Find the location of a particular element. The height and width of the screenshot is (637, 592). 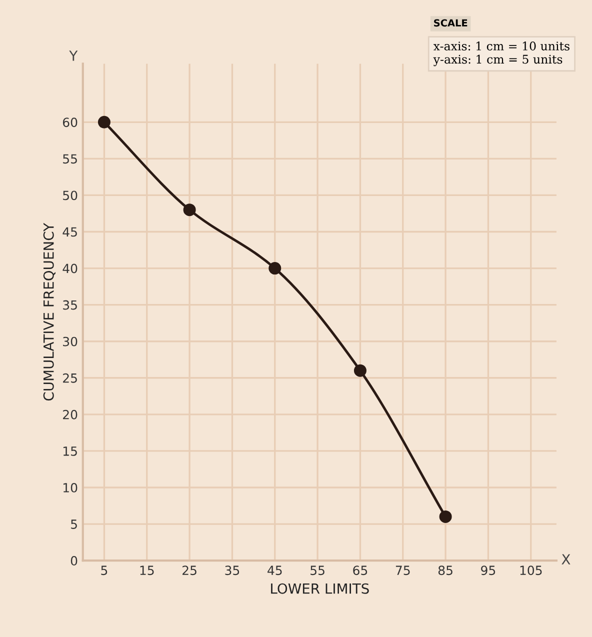

y-tick-label: 10 is located at coordinates (70, 487).